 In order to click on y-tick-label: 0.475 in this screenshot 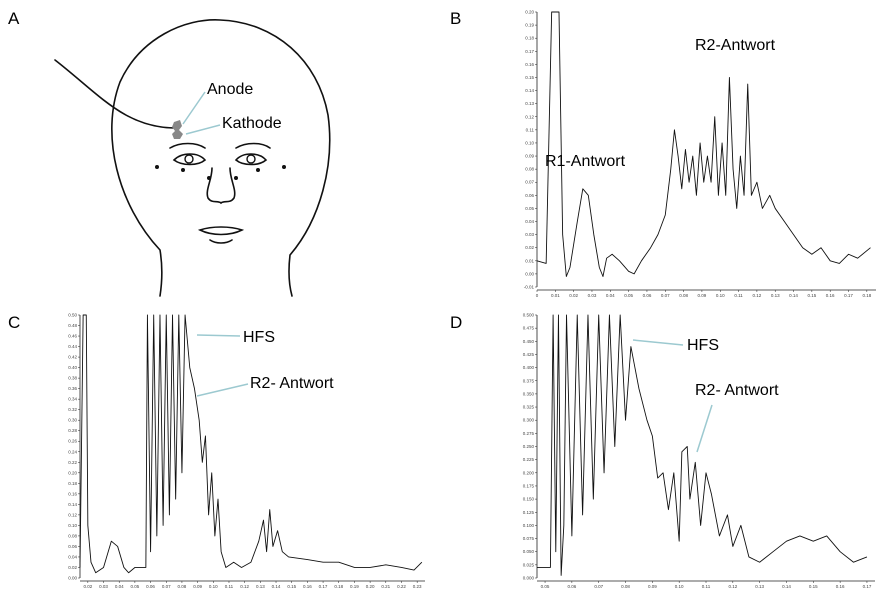, I will do `click(529, 328)`.